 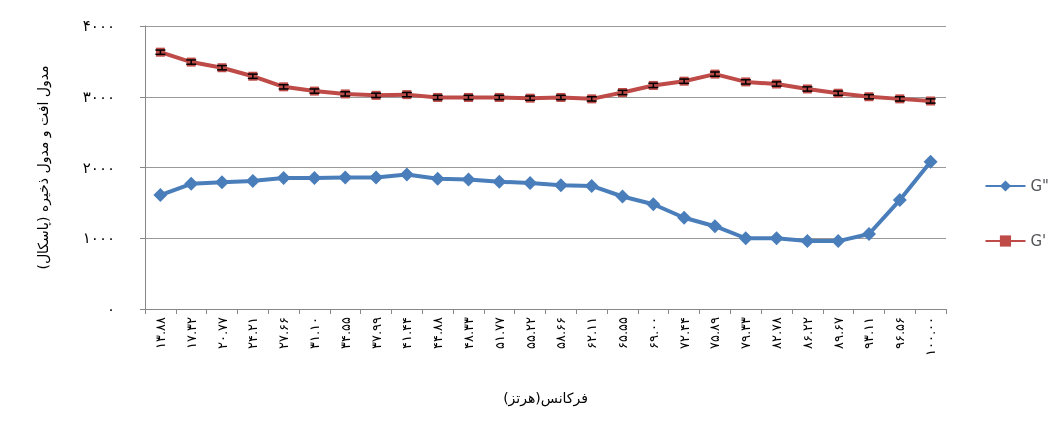 I want to click on legend-label: G', so click(x=1038, y=241).